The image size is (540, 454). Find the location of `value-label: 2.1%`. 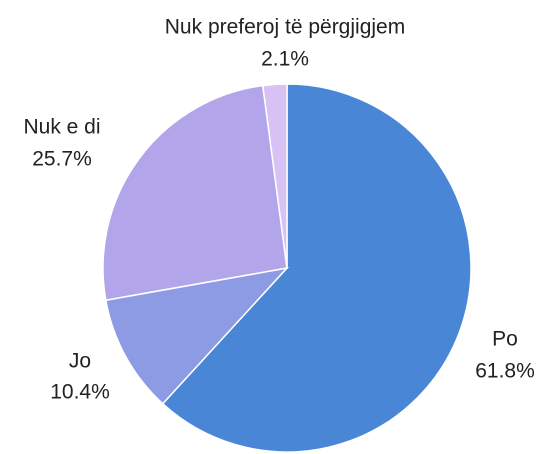

value-label: 2.1% is located at coordinates (285, 59).